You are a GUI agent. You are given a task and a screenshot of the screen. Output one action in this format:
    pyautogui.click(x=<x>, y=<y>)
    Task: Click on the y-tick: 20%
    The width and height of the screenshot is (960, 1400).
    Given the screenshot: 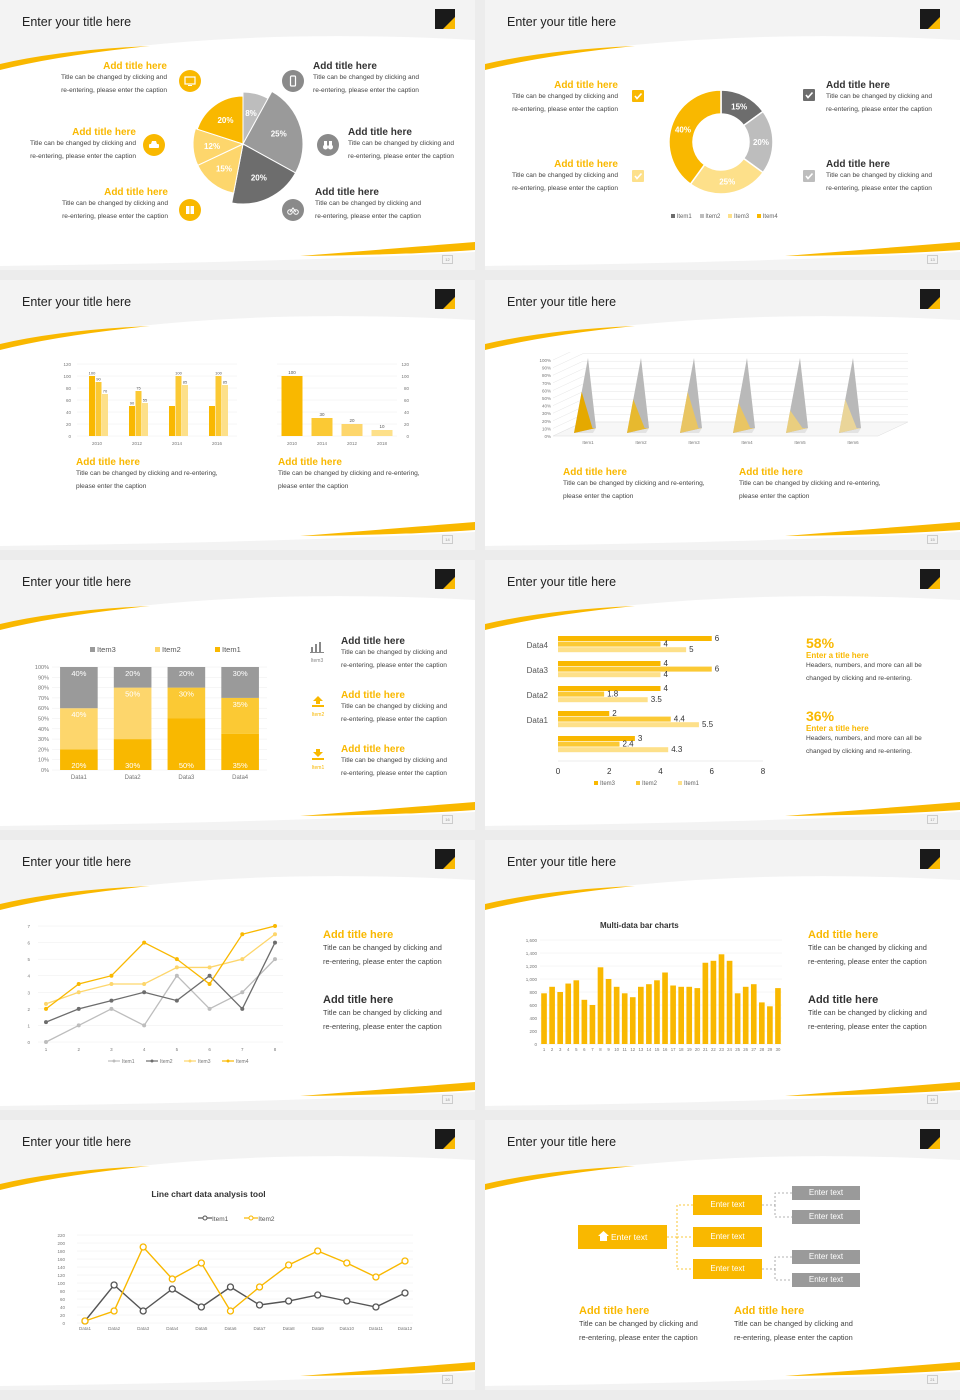 What is the action you would take?
    pyautogui.click(x=43, y=750)
    